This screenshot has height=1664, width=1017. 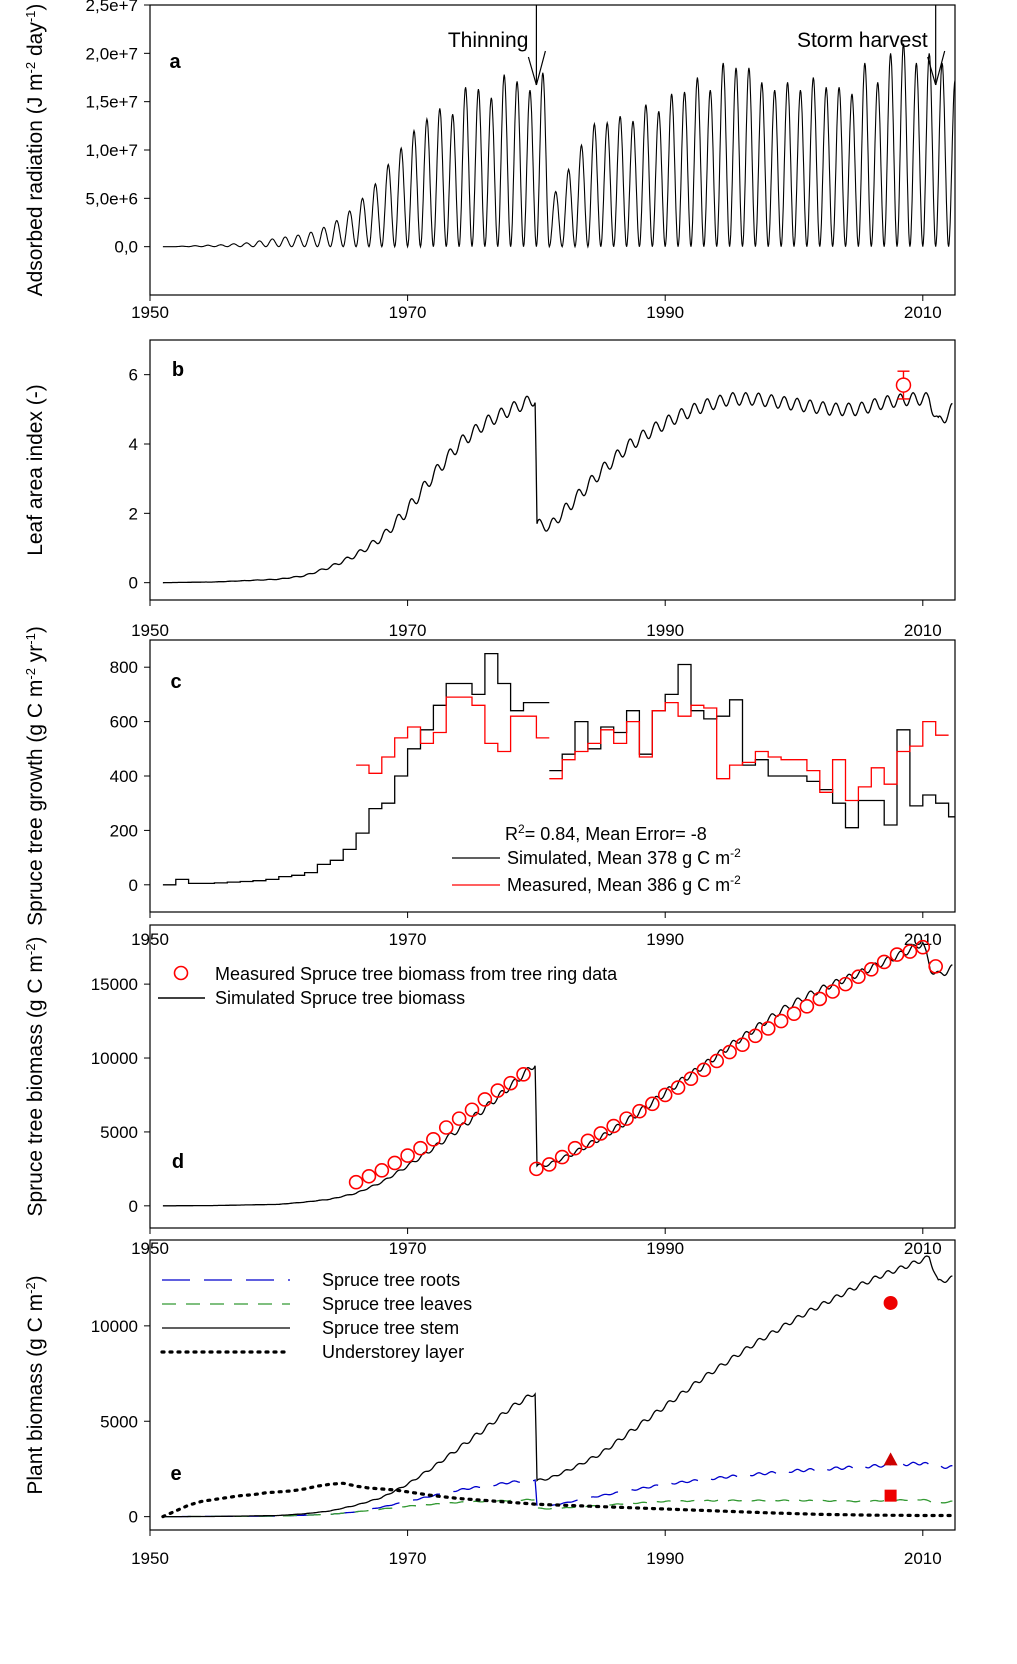 What do you see at coordinates (35, 150) in the screenshot?
I see `y-axis-label: Adsorbed radiation (J m-2 day-1)` at bounding box center [35, 150].